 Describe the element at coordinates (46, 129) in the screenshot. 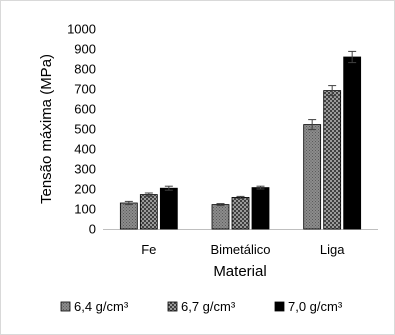

I see `y-axis-title: Tensão máxima (MPa)` at that location.